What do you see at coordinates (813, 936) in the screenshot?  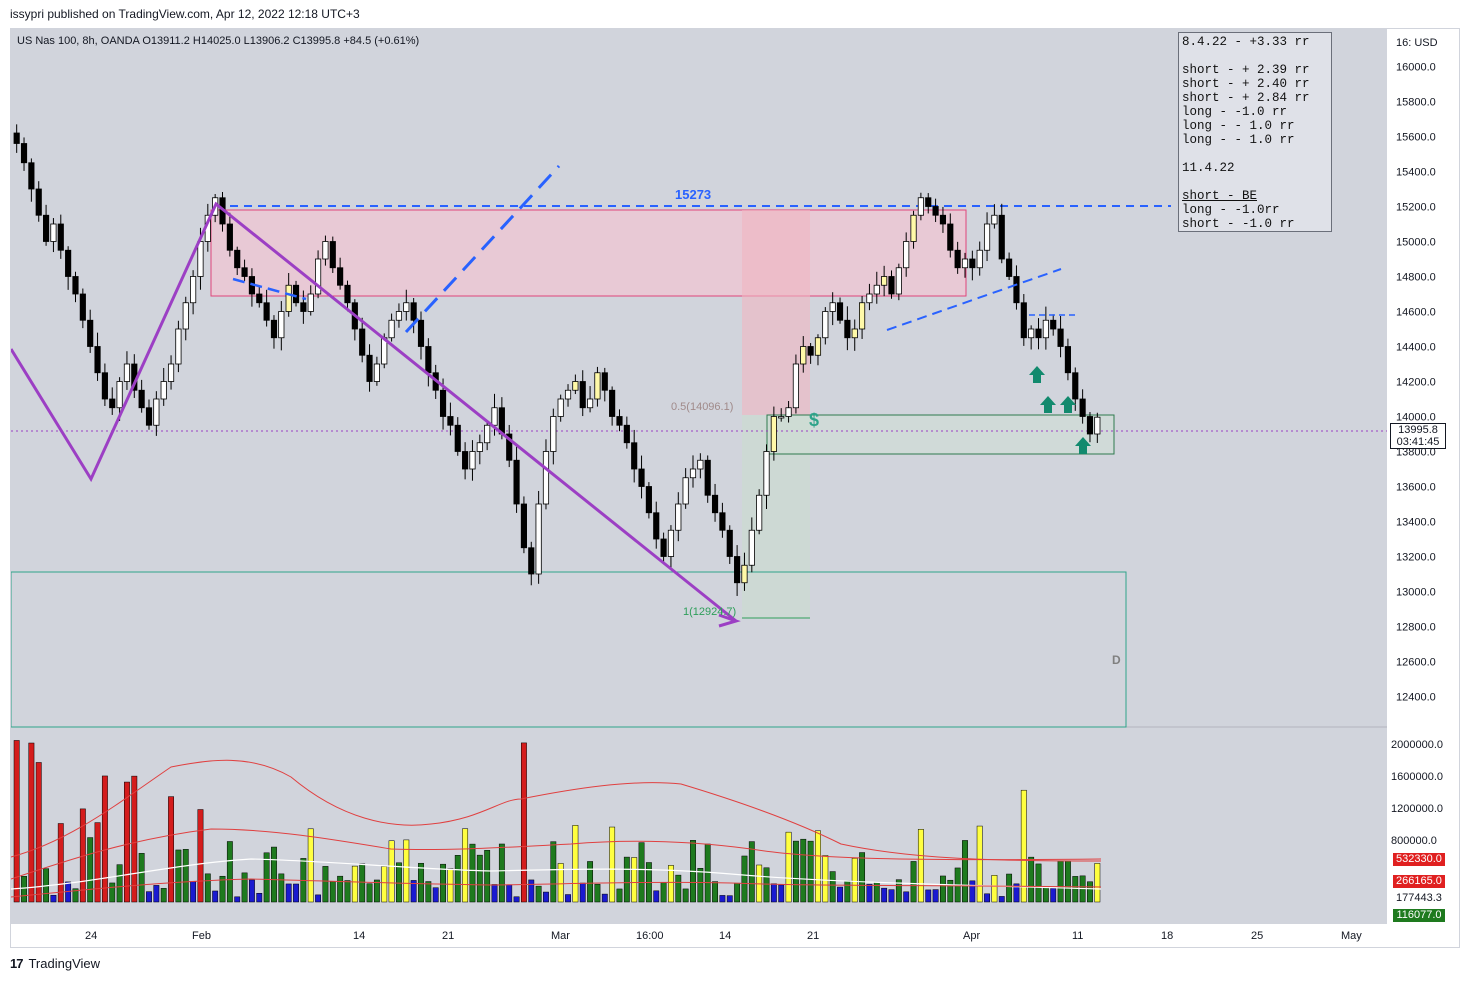 I see `time-tick-label: 21` at bounding box center [813, 936].